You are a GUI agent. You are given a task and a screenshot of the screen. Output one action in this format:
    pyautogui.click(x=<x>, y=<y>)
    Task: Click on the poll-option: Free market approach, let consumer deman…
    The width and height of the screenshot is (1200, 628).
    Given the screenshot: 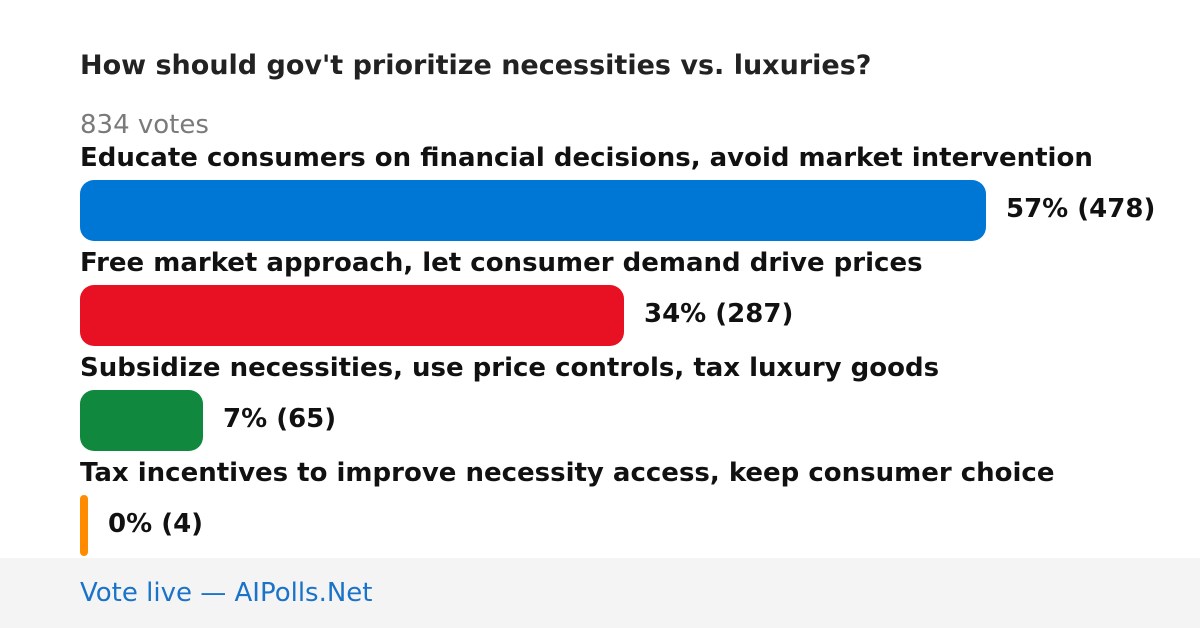 What is the action you would take?
    pyautogui.click(x=637, y=297)
    